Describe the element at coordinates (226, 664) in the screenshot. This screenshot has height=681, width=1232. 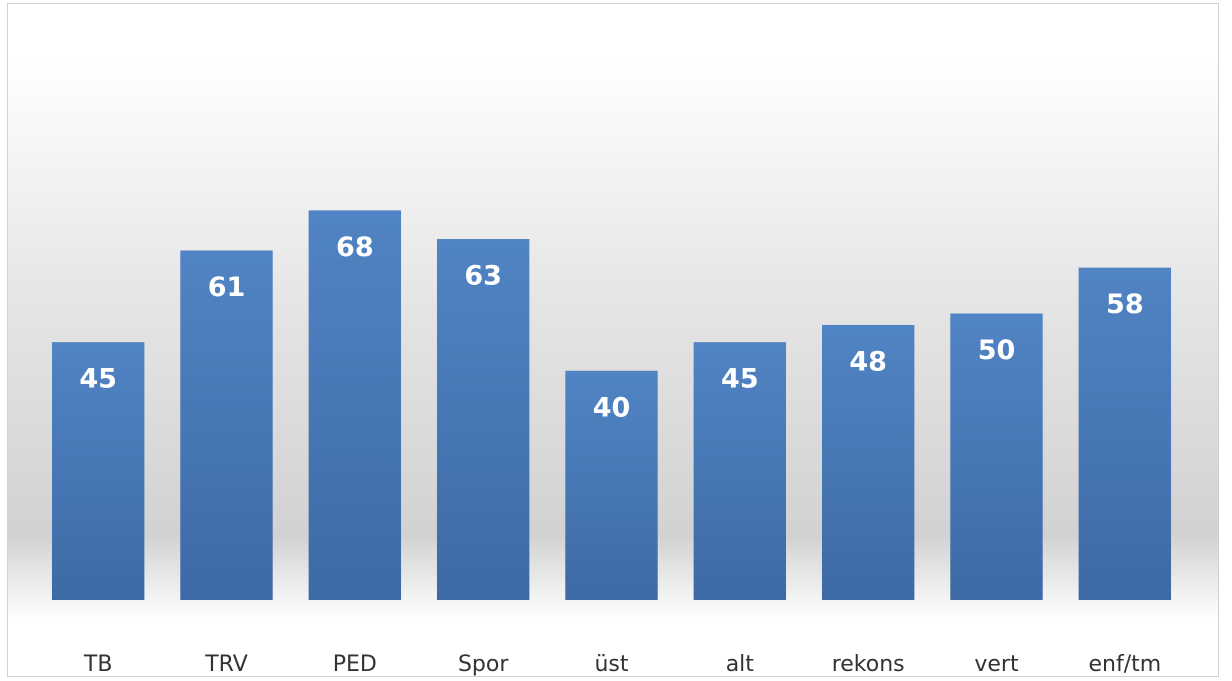
I see `x-tick-label: TRV` at that location.